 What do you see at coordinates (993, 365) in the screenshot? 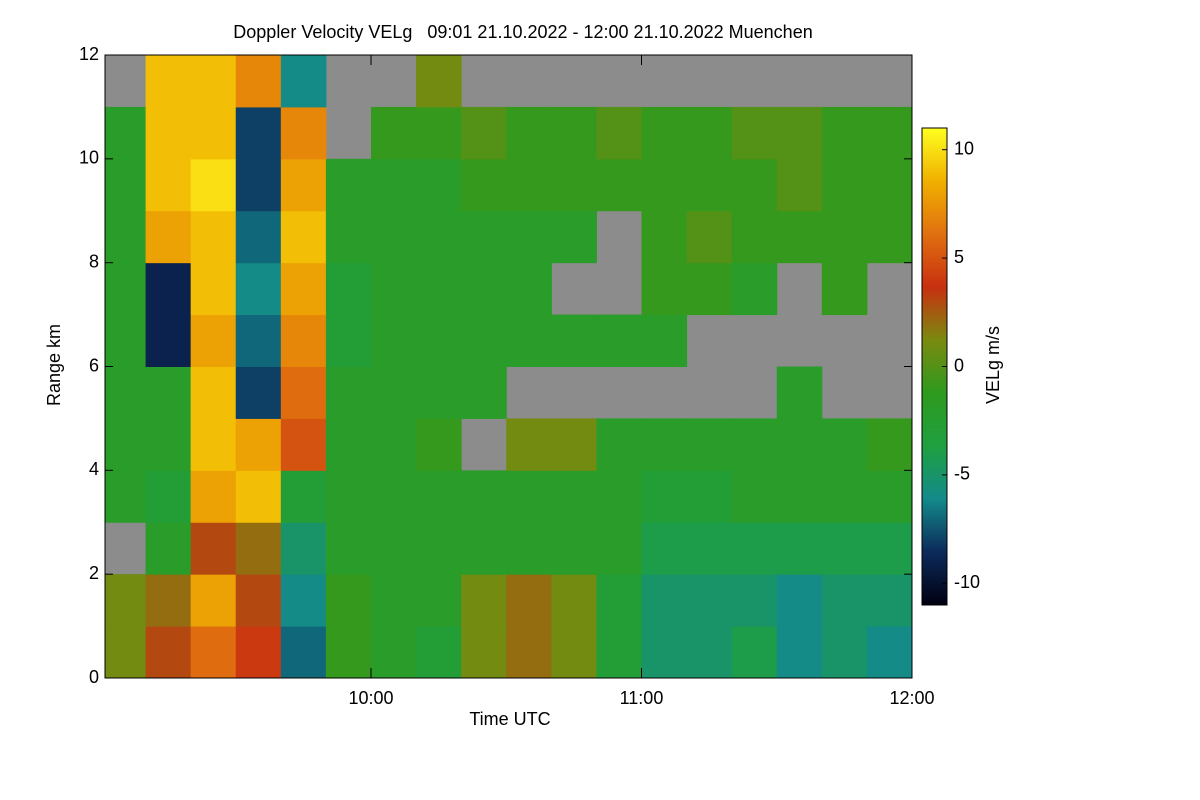
I see `colorbar-label: VELg m/s` at bounding box center [993, 365].